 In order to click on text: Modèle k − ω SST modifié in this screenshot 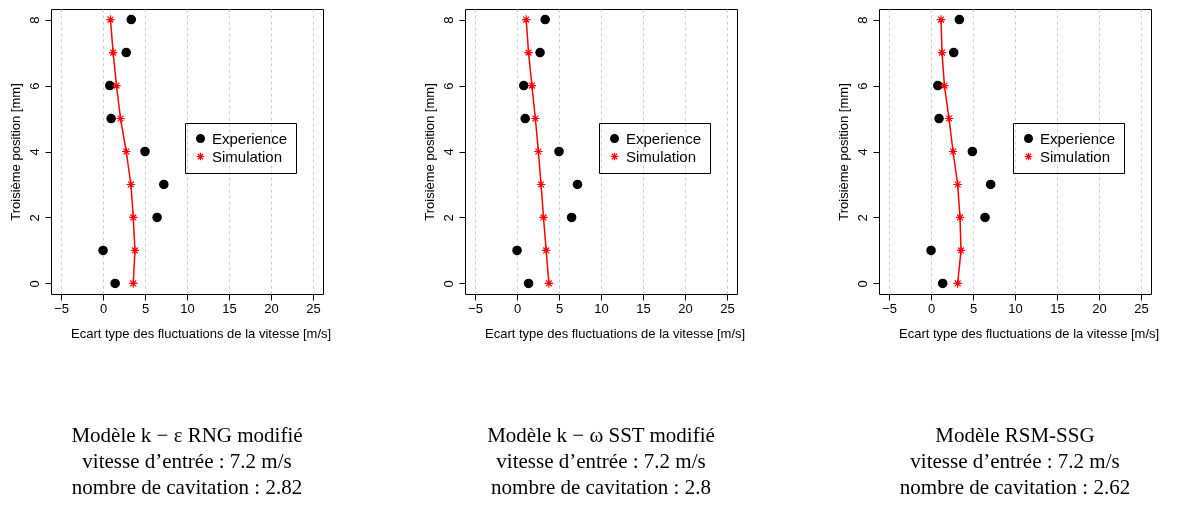, I will do `click(601, 435)`.